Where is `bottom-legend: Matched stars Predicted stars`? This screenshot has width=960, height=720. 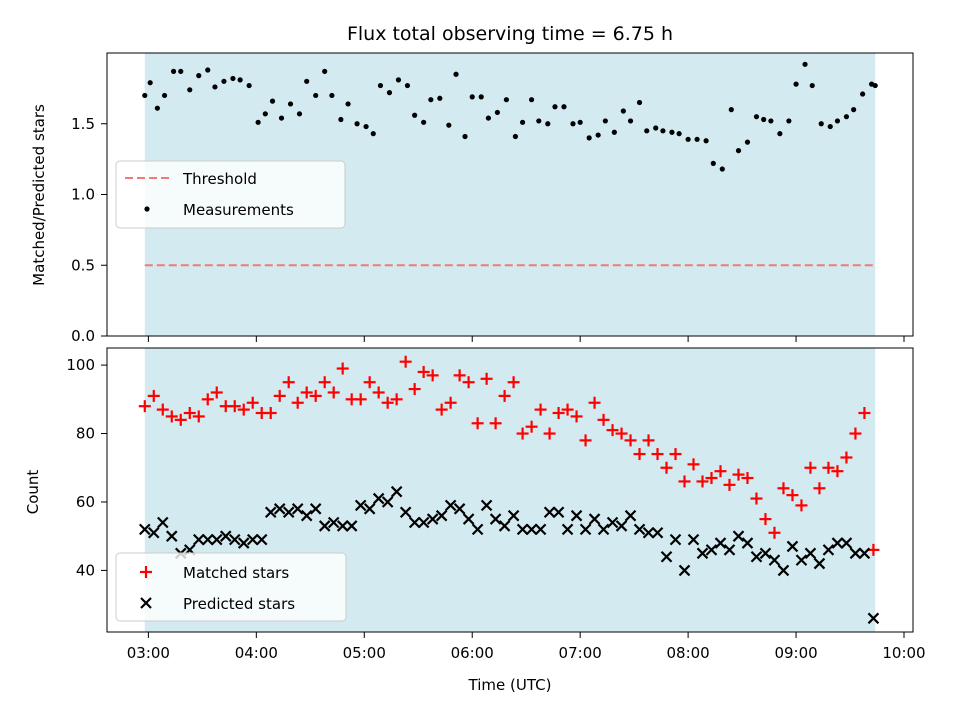 bottom-legend: Matched stars Predicted stars is located at coordinates (231, 587).